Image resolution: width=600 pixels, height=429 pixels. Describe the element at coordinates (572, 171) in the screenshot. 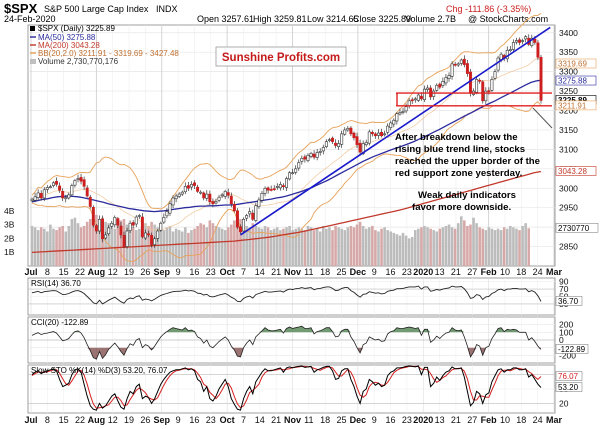

I see `price-tag-text-4: 3043.28` at that location.